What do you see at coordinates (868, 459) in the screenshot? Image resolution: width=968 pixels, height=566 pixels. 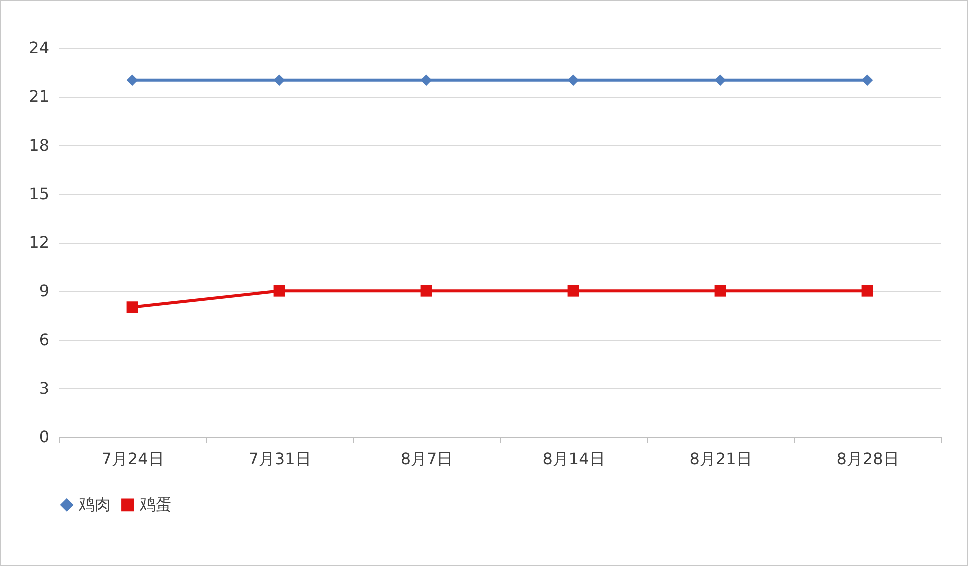 I see `x-tick-label: 8月28日` at bounding box center [868, 459].